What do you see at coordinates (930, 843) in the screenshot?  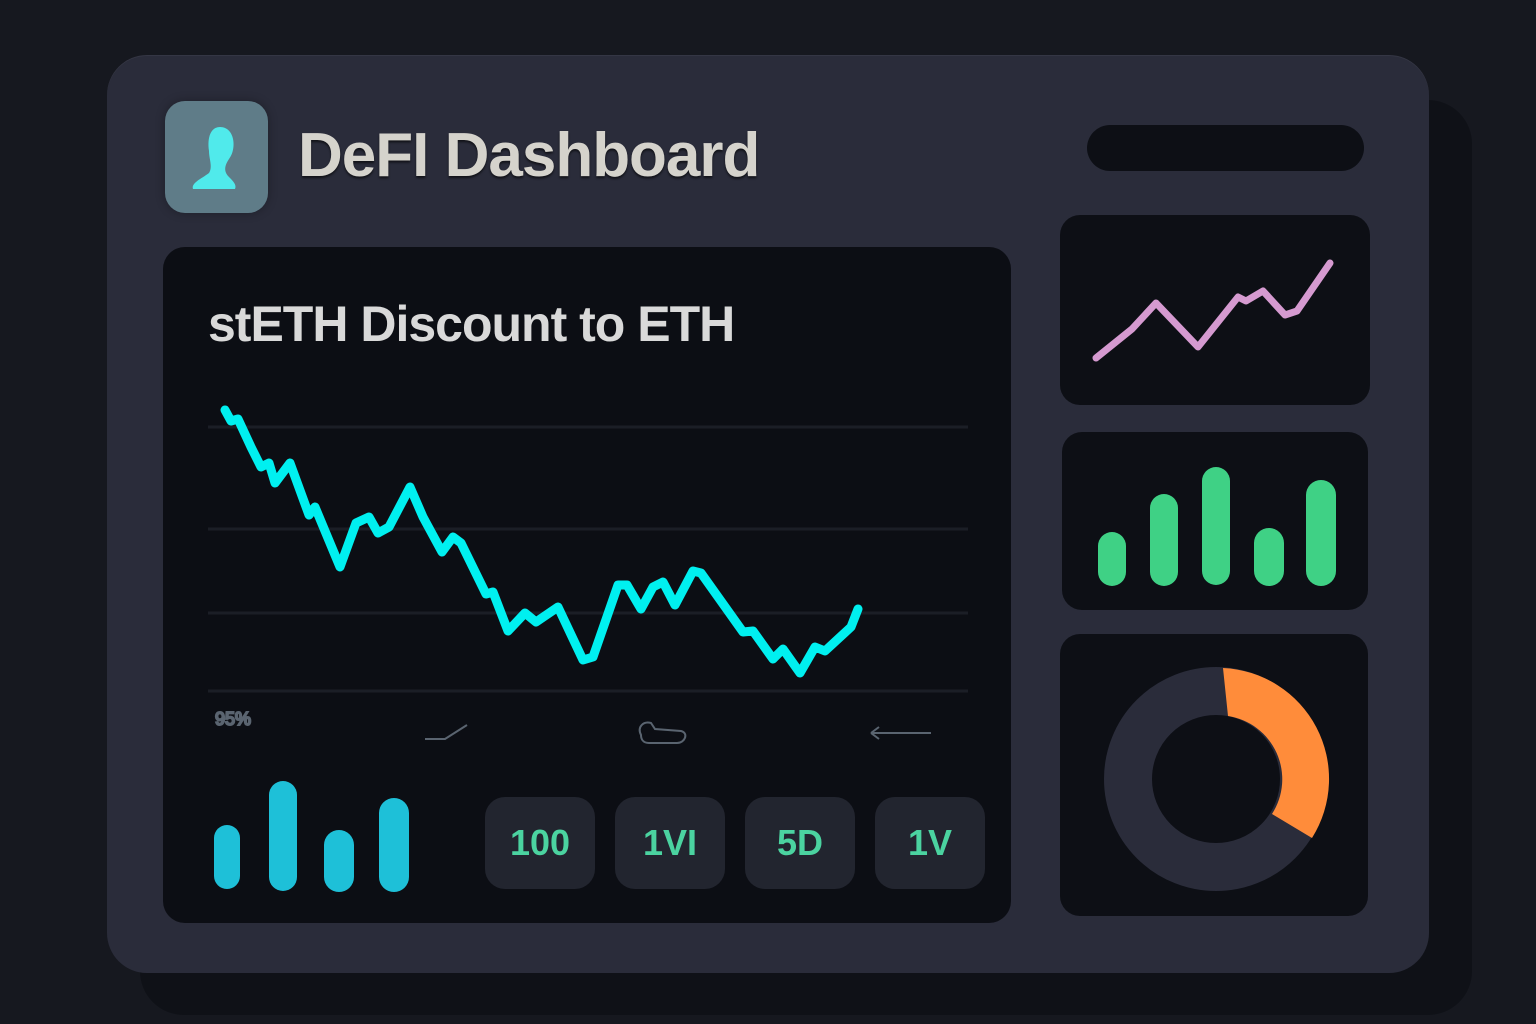 I see `range-button-1v: 1V` at bounding box center [930, 843].